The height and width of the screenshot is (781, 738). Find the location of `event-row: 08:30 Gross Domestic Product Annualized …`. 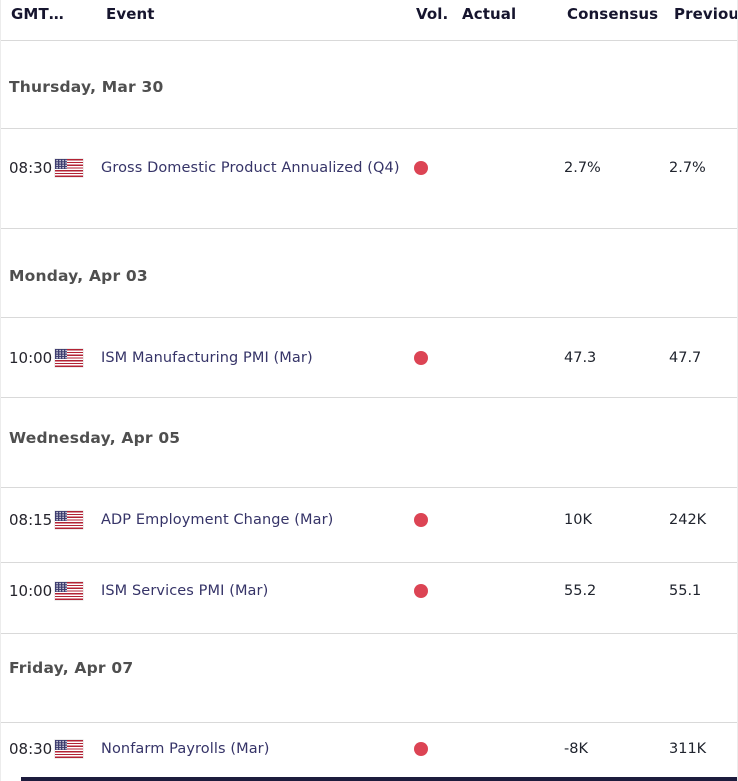

event-row: 08:30 Gross Domestic Product Annualized … is located at coordinates (369, 179).